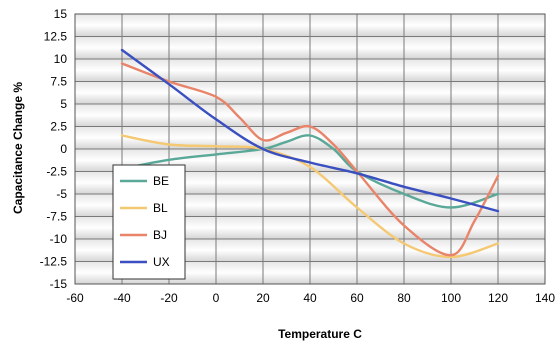 This screenshot has width=559, height=345. What do you see at coordinates (63, 104) in the screenshot?
I see `y-tick-label: 5` at bounding box center [63, 104].